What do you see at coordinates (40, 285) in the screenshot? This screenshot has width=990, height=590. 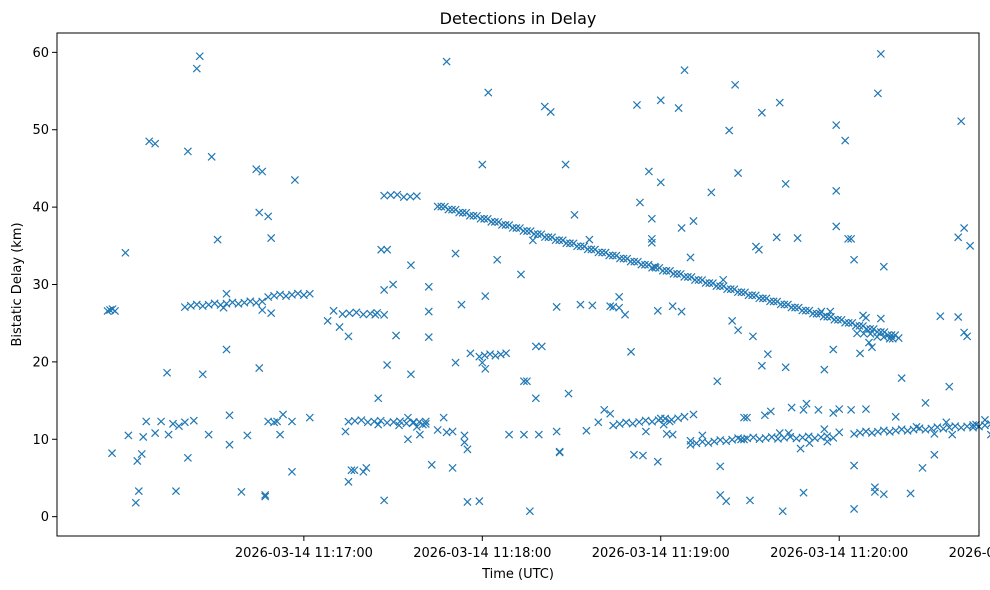 I see `y-tick-label: 30` at bounding box center [40, 285].